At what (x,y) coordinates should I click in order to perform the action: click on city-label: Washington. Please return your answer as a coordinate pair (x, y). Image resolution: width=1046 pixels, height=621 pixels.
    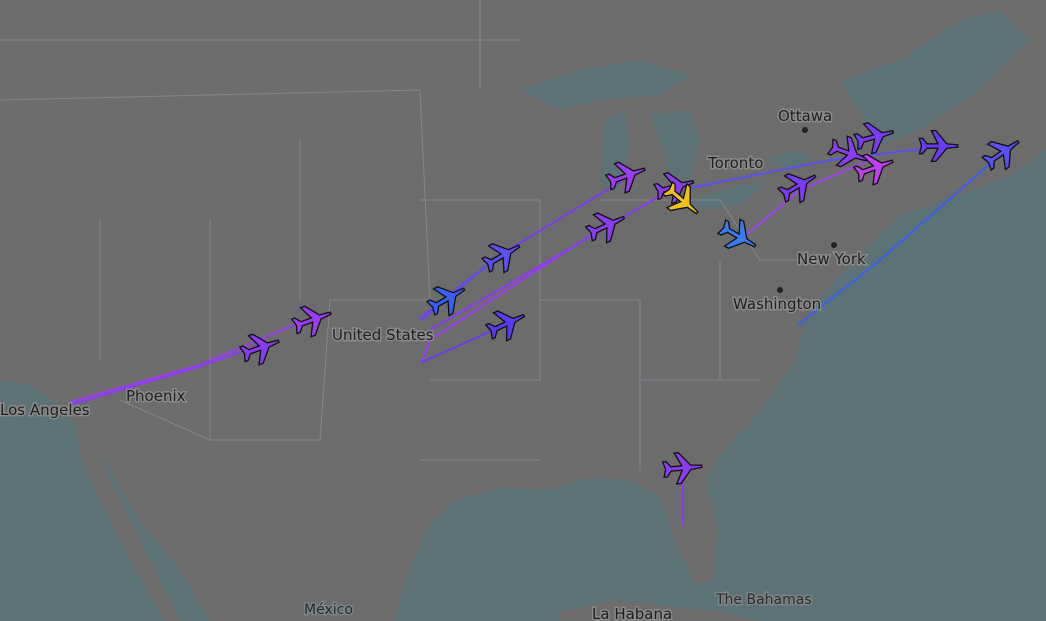
    Looking at the image, I should click on (777, 304).